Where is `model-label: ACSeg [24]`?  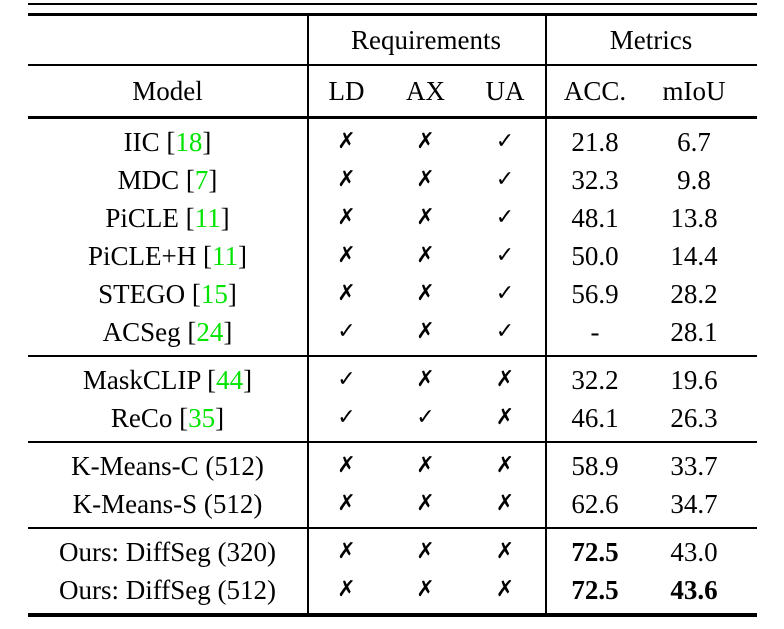
model-label: ACSeg [24] is located at coordinates (167, 331).